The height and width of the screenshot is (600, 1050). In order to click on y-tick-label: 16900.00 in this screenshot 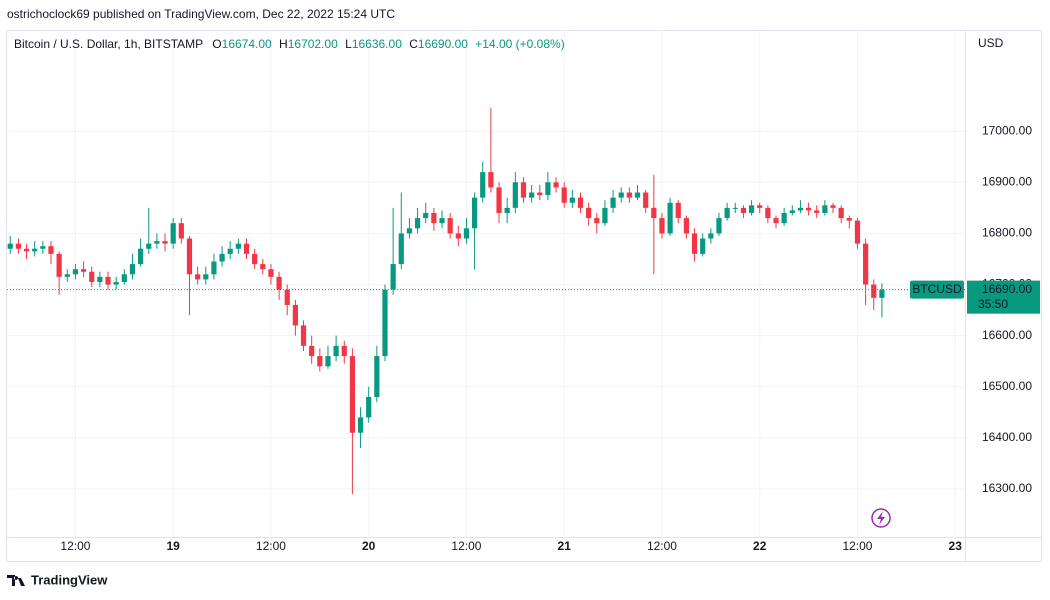, I will do `click(1007, 181)`.